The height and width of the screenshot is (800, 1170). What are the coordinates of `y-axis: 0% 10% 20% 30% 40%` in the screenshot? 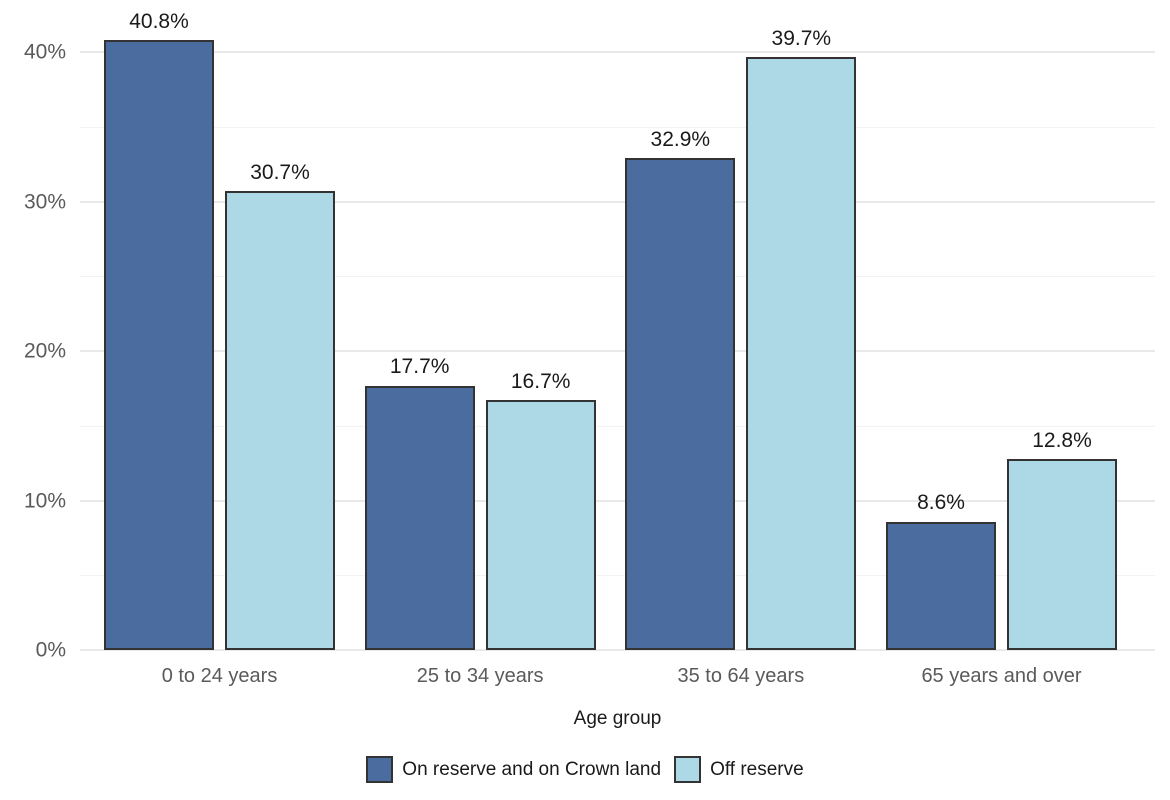 It's located at (33, 330).